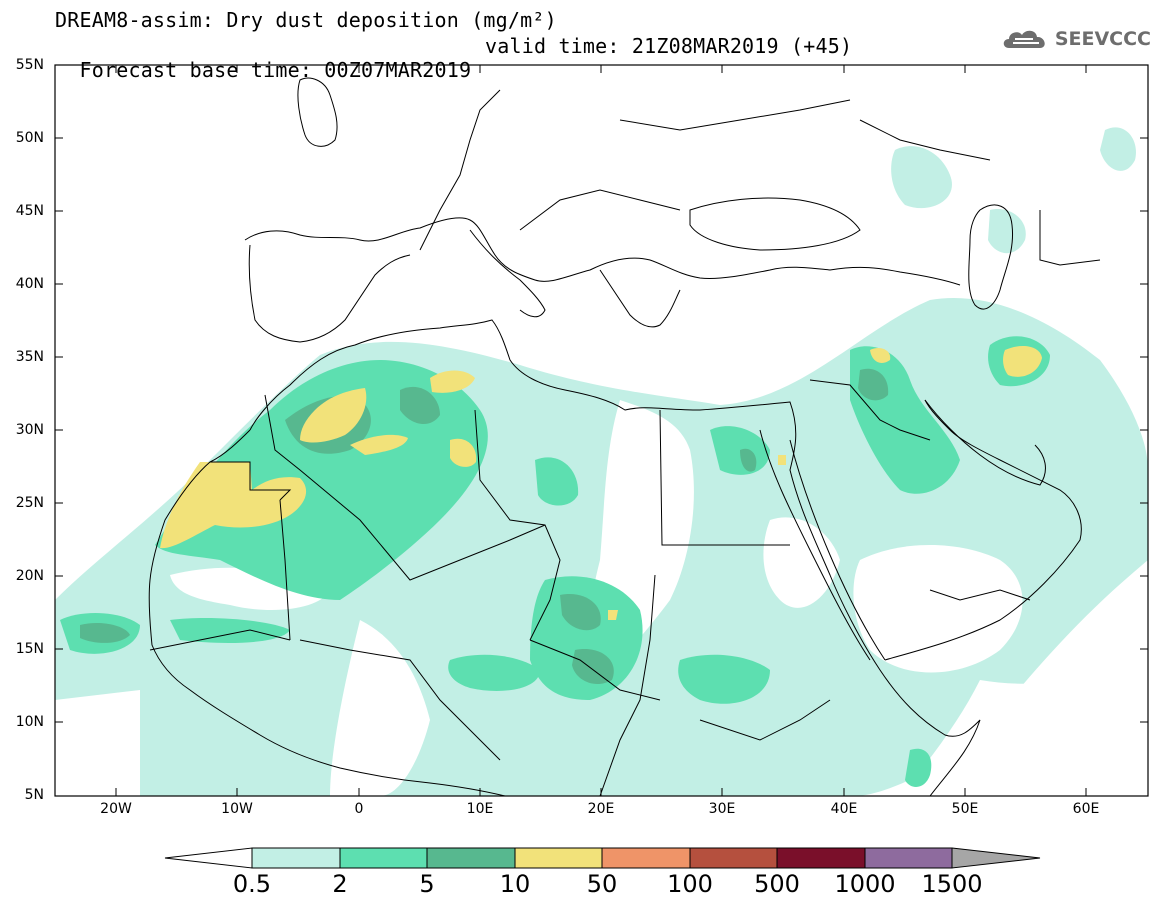 The width and height of the screenshot is (1165, 907). I want to click on lon-label: 40E, so click(844, 809).